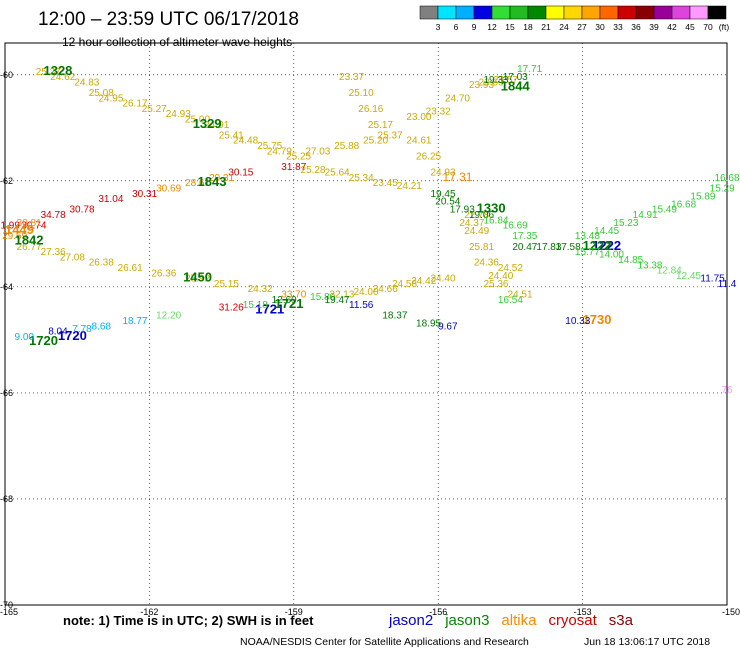 The height and width of the screenshot is (655, 740). Describe the element at coordinates (10, 226) in the screenshot. I see `wave-height-label: 31.99` at that location.